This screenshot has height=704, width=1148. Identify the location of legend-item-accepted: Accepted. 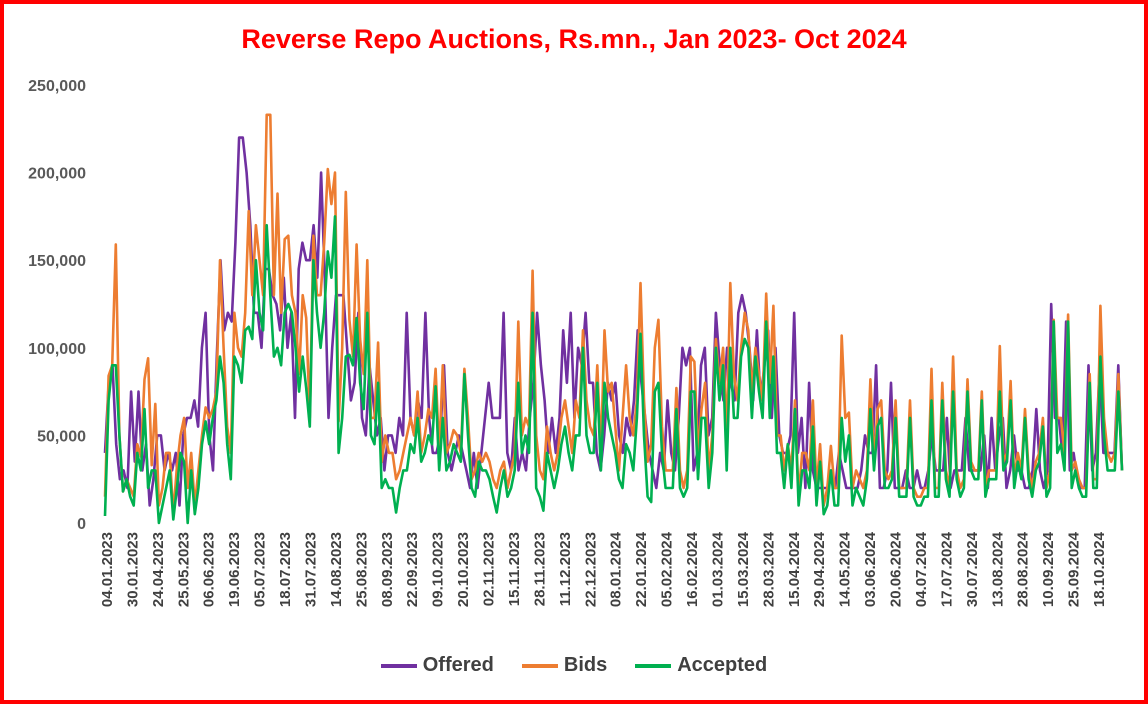
(701, 665).